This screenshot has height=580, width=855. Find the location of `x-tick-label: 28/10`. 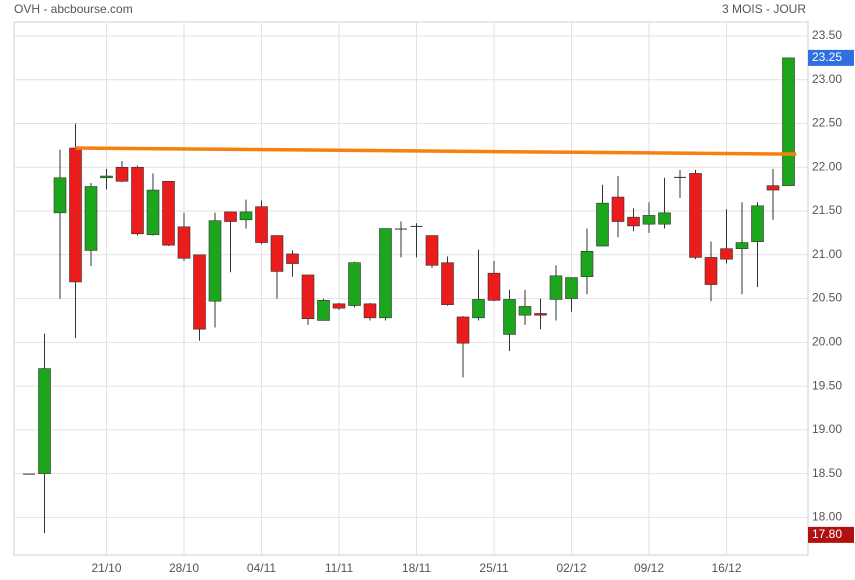

x-tick-label: 28/10 is located at coordinates (184, 568).